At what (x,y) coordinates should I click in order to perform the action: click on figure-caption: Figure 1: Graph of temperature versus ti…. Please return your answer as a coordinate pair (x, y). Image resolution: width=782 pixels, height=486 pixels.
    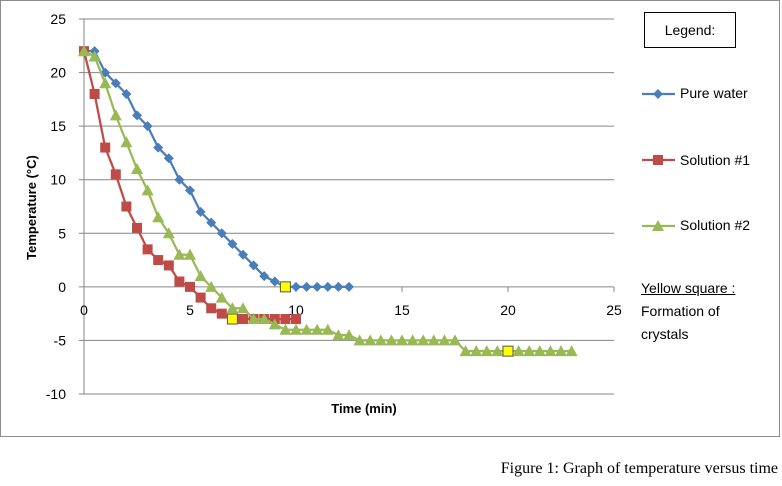
    Looking at the image, I should click on (639, 468).